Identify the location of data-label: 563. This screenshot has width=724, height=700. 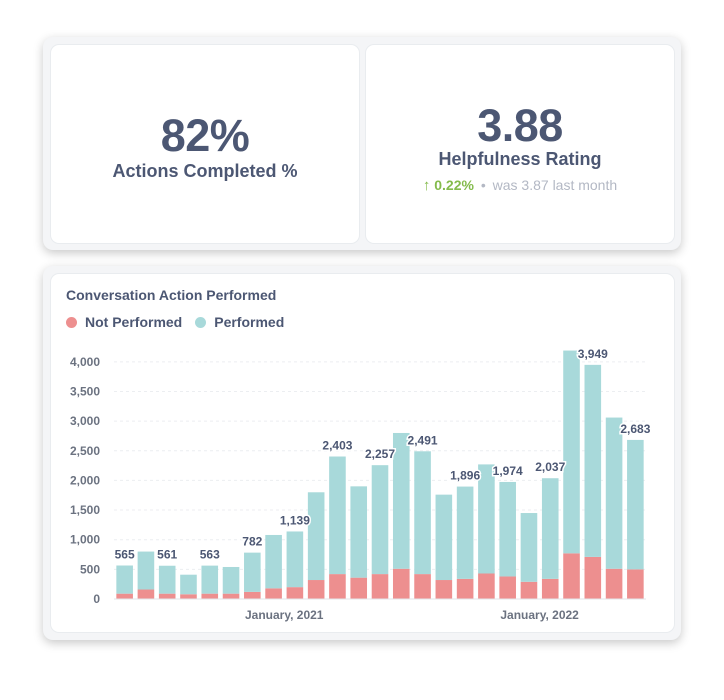
(210, 555).